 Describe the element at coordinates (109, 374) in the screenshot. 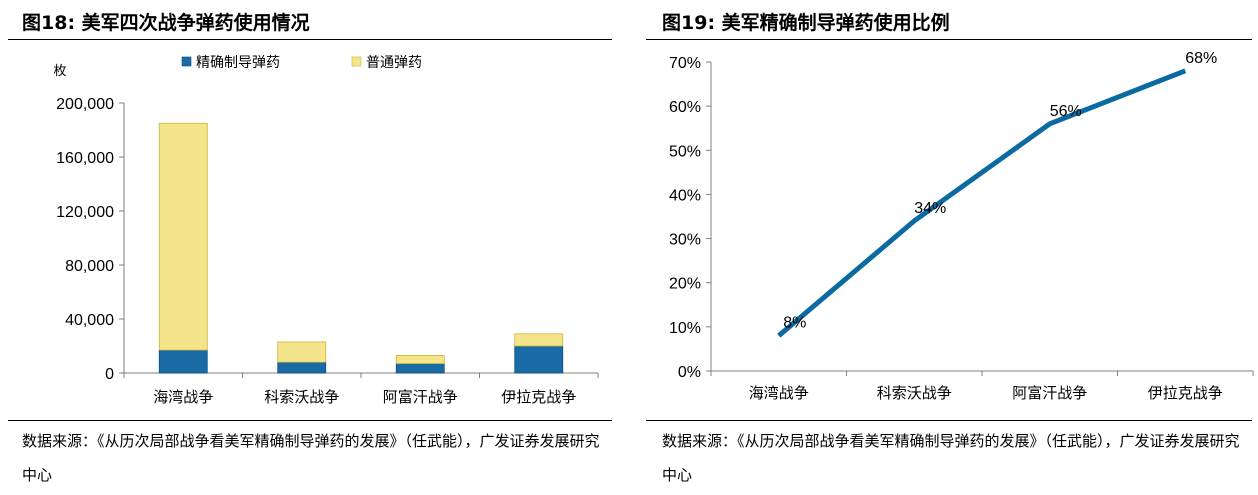

I see `y-tick-label: 0` at that location.